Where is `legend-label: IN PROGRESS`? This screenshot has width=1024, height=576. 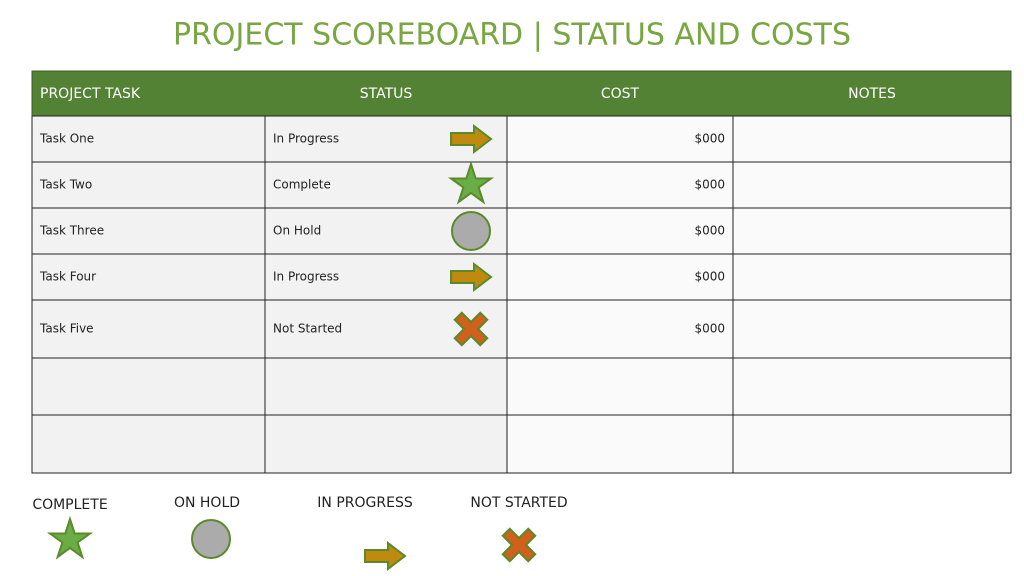
legend-label: IN PROGRESS is located at coordinates (365, 503).